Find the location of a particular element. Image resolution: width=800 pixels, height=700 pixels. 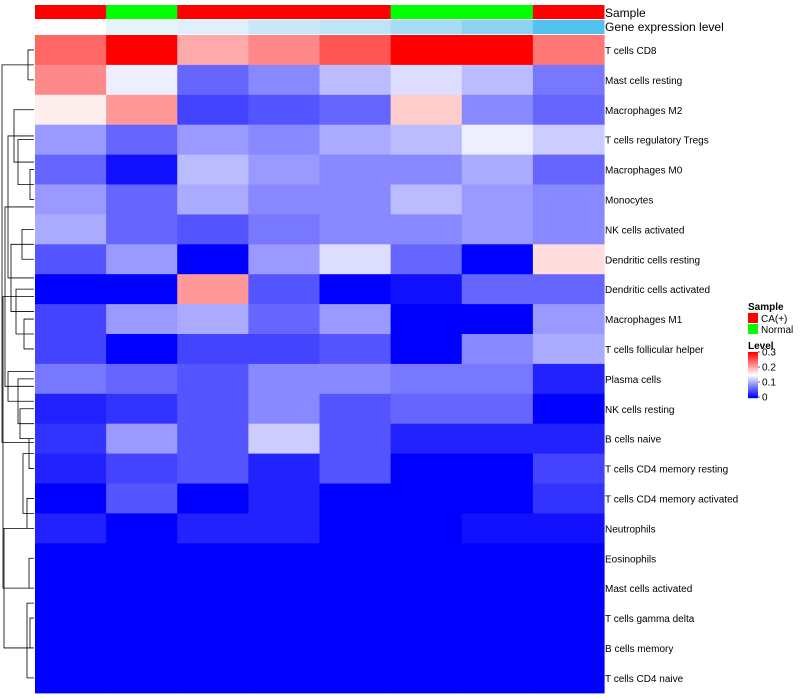

row-label: Monocytes is located at coordinates (629, 200).